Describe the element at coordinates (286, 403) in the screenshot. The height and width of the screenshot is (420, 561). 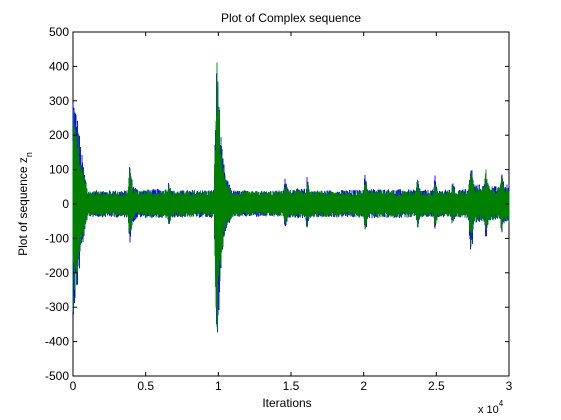
I see `x-axis-label: Iterations` at that location.